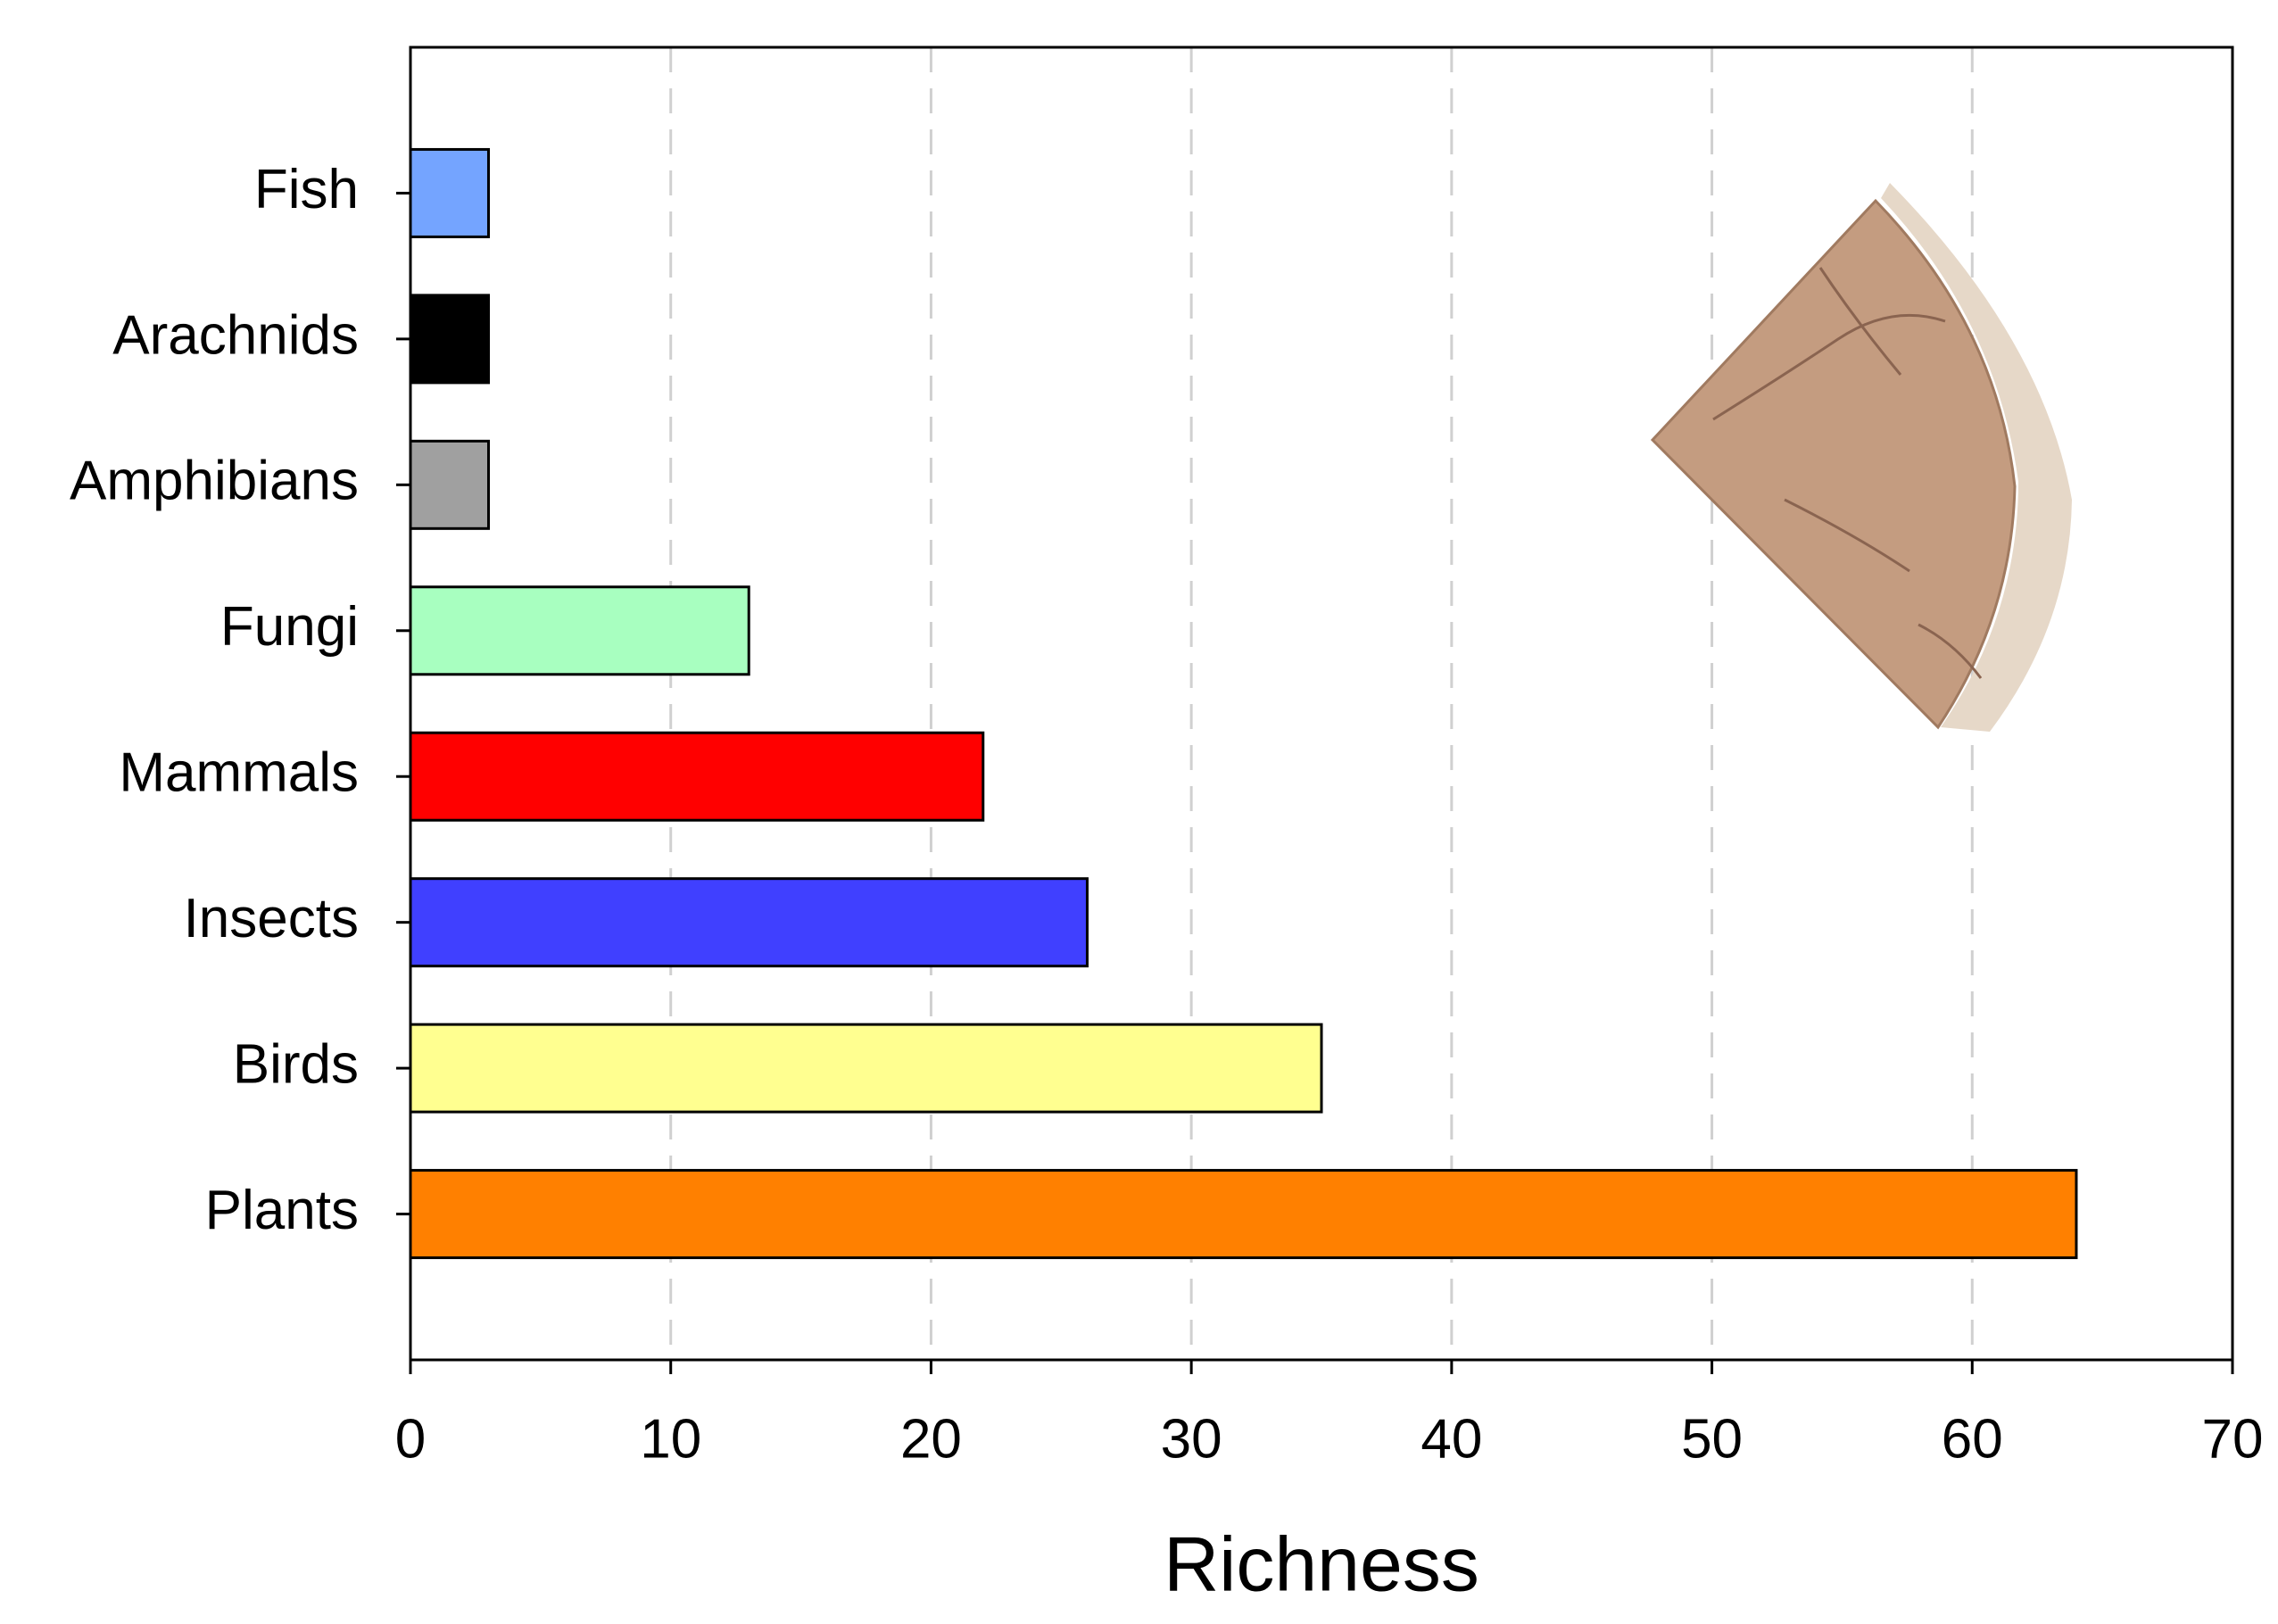 The image size is (2278, 1624). What do you see at coordinates (1322, 1565) in the screenshot?
I see `x-axis-title: Richness` at bounding box center [1322, 1565].